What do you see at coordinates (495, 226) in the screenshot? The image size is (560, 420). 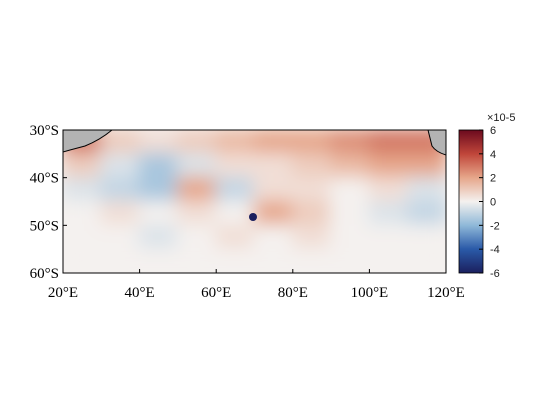 I see `colorbar-tick-label: -2` at bounding box center [495, 226].